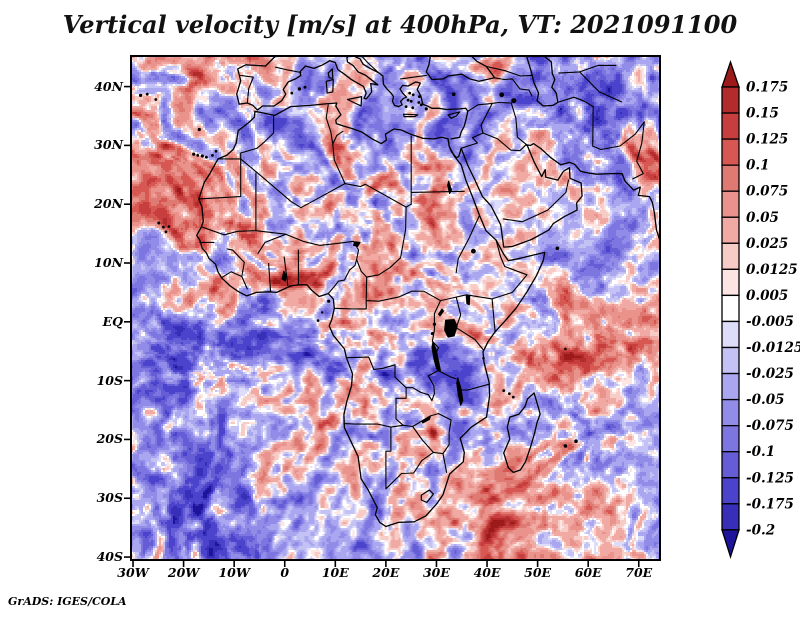 The height and width of the screenshot is (618, 800). What do you see at coordinates (108, 204) in the screenshot?
I see `y-tick-label: 20N` at bounding box center [108, 204].